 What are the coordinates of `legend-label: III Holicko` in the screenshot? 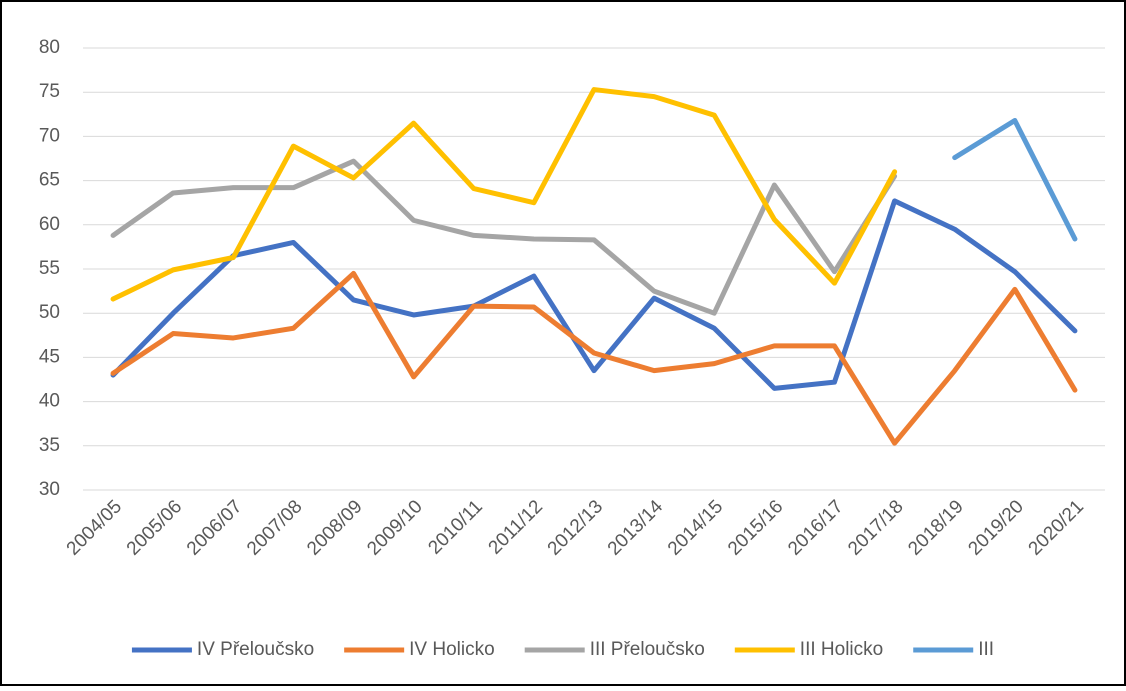 It's located at (841, 649).